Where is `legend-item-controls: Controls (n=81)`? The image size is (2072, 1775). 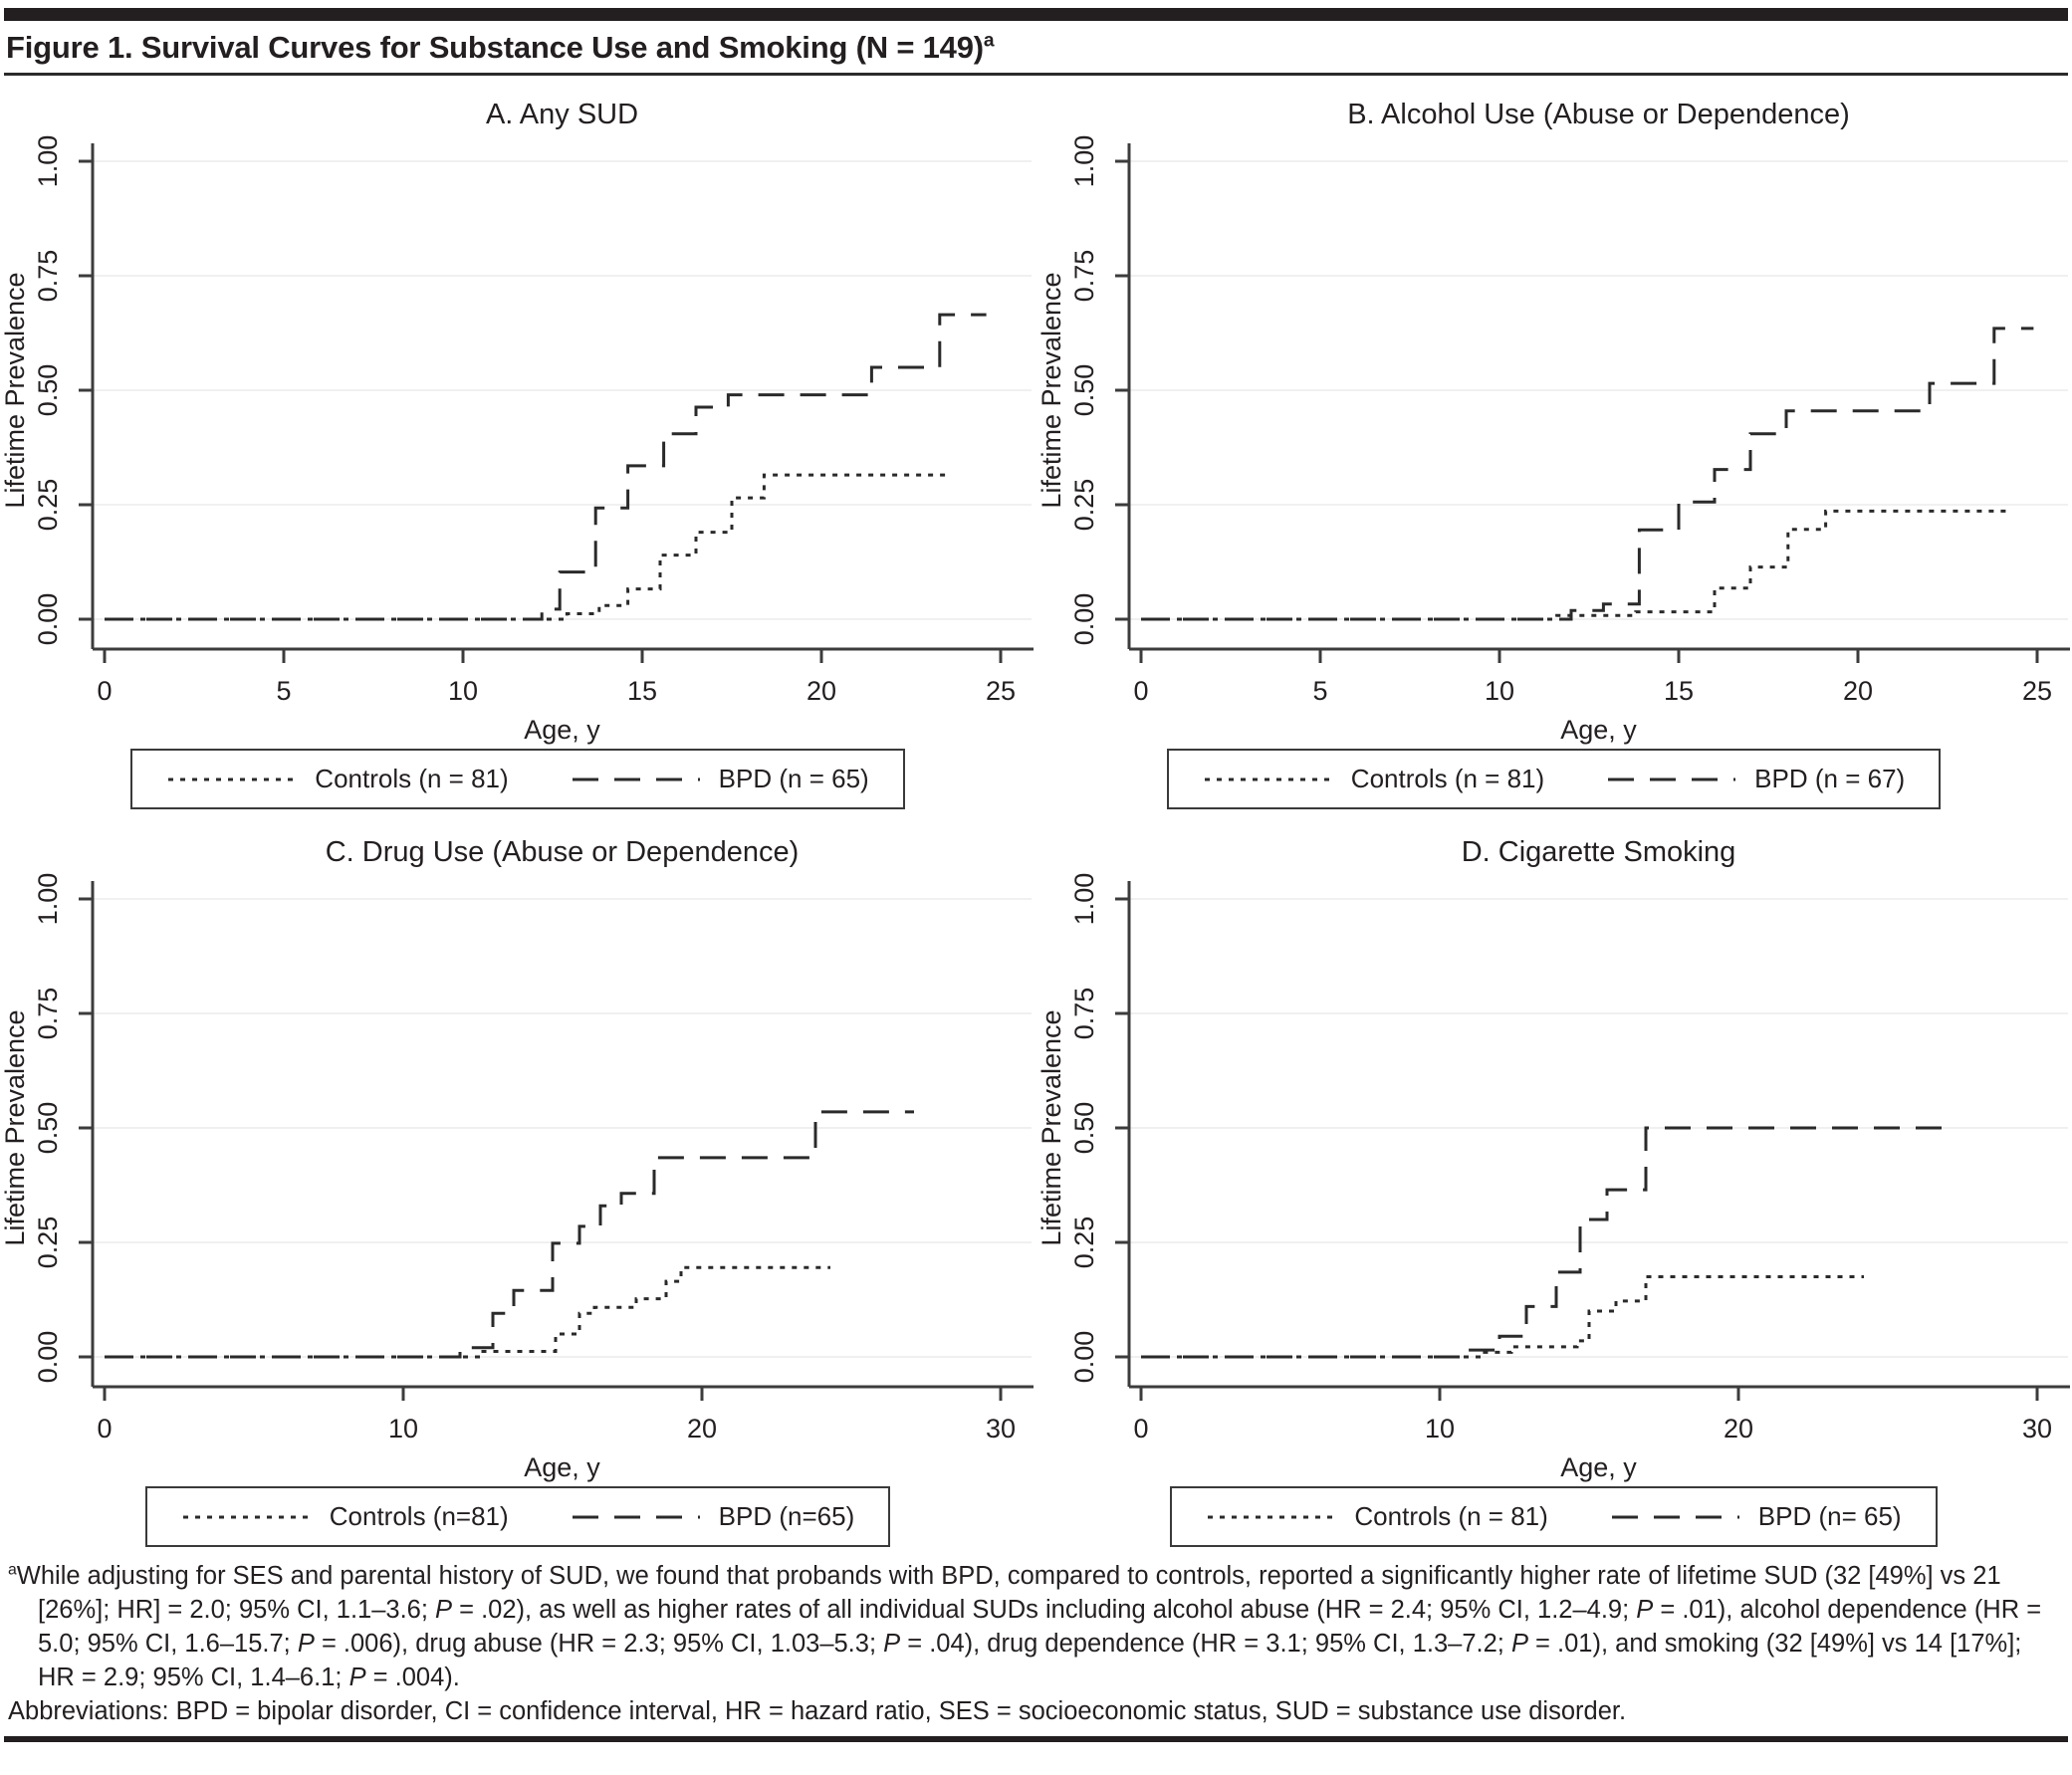 legend-item-controls: Controls (n=81) is located at coordinates (345, 1517).